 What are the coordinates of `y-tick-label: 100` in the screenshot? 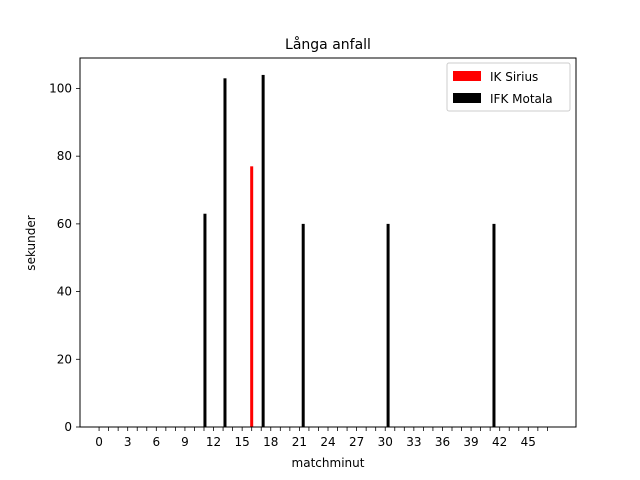 It's located at (60, 88).